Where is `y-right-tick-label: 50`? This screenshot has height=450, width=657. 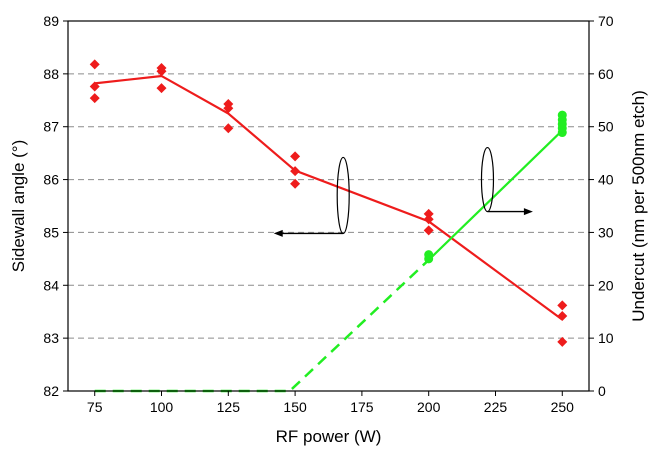 y-right-tick-label: 50 is located at coordinates (606, 127).